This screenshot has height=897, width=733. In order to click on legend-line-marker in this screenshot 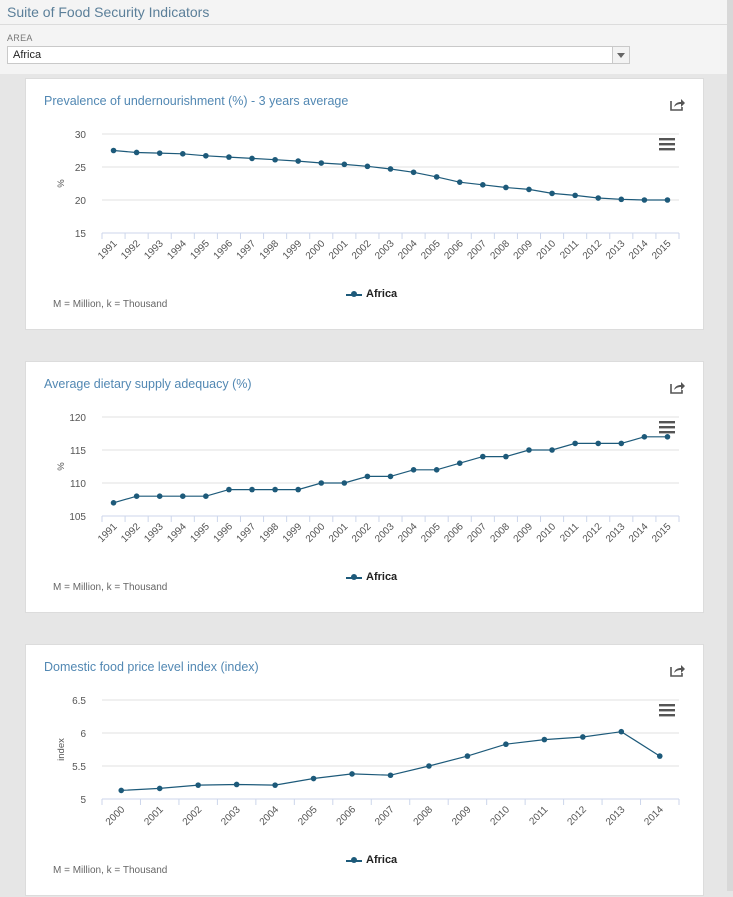, I will do `click(354, 577)`.